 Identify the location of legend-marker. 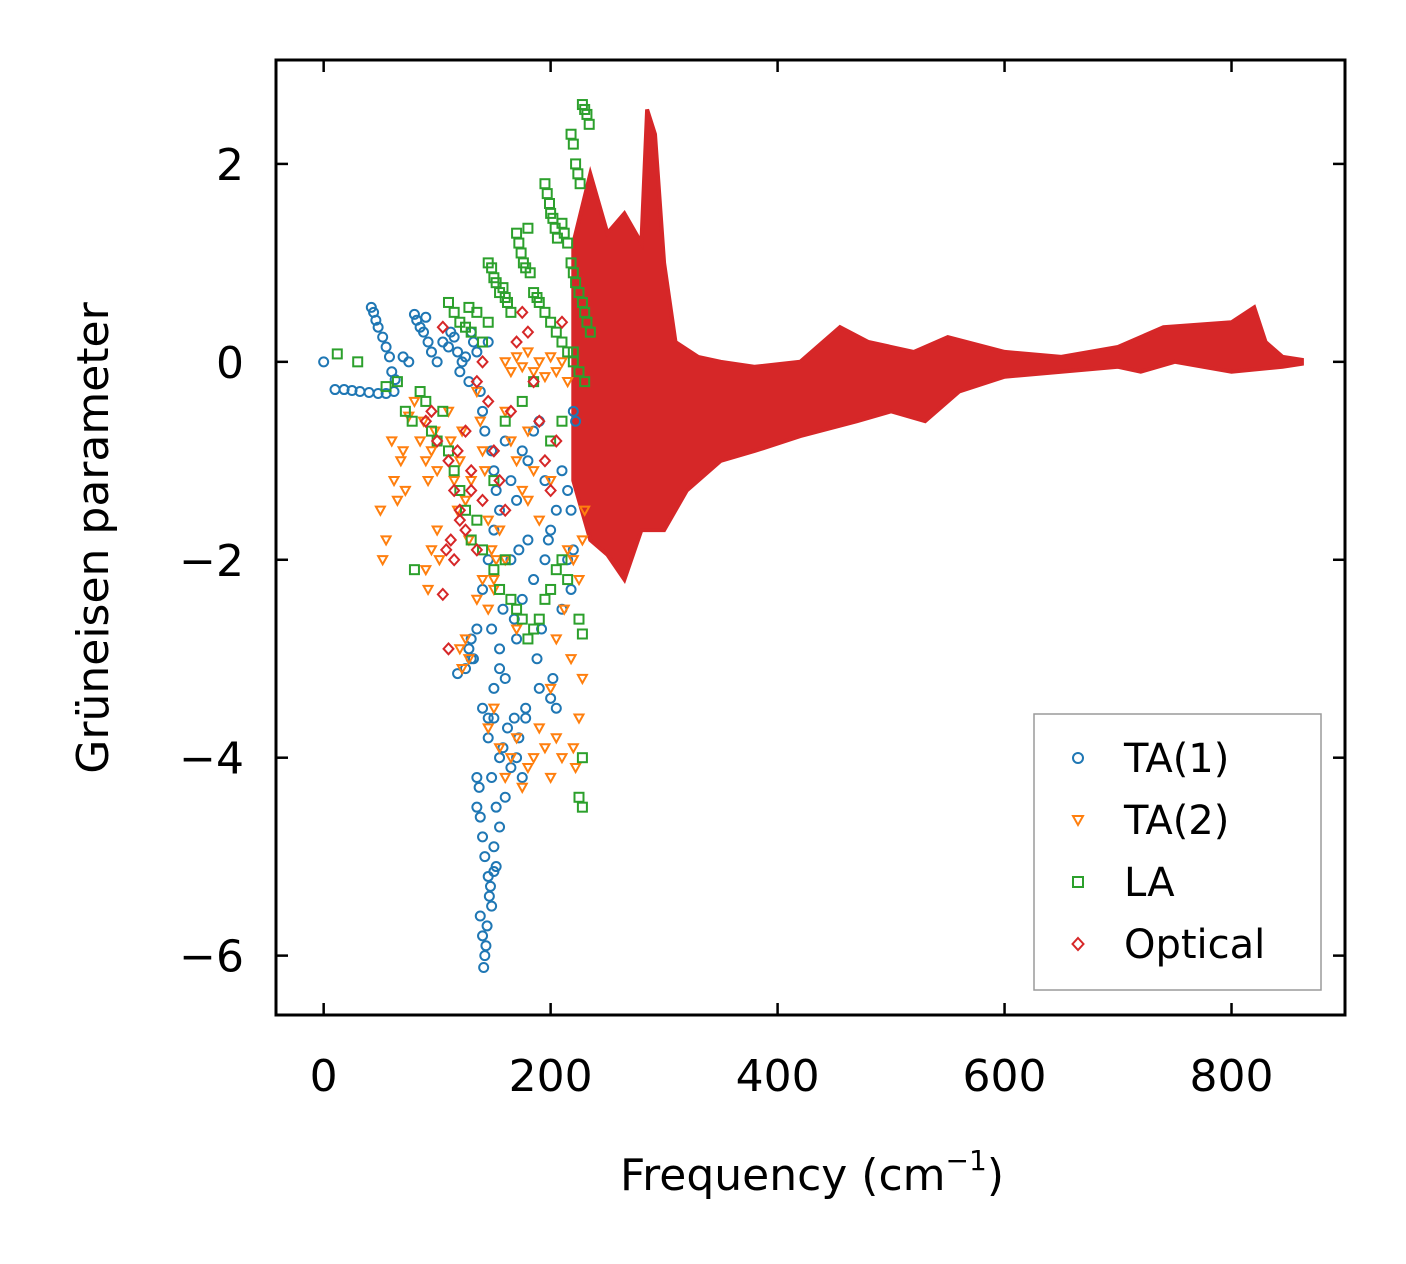
(1078, 882).